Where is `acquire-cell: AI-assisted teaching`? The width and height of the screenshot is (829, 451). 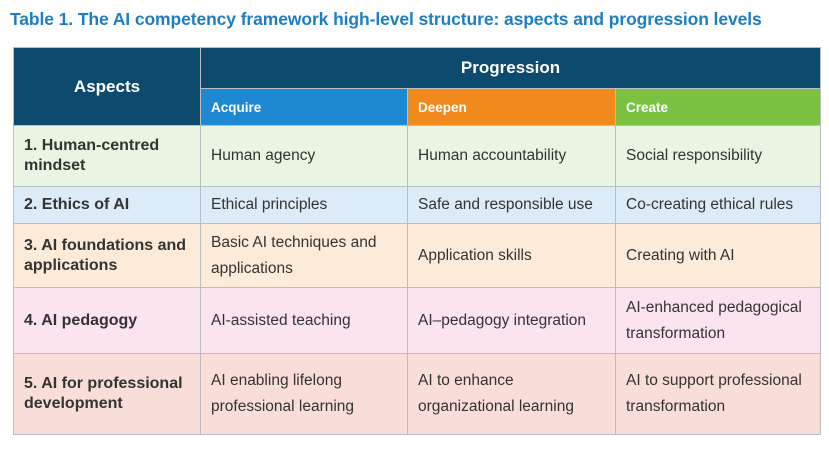
acquire-cell: AI-assisted teaching is located at coordinates (304, 320).